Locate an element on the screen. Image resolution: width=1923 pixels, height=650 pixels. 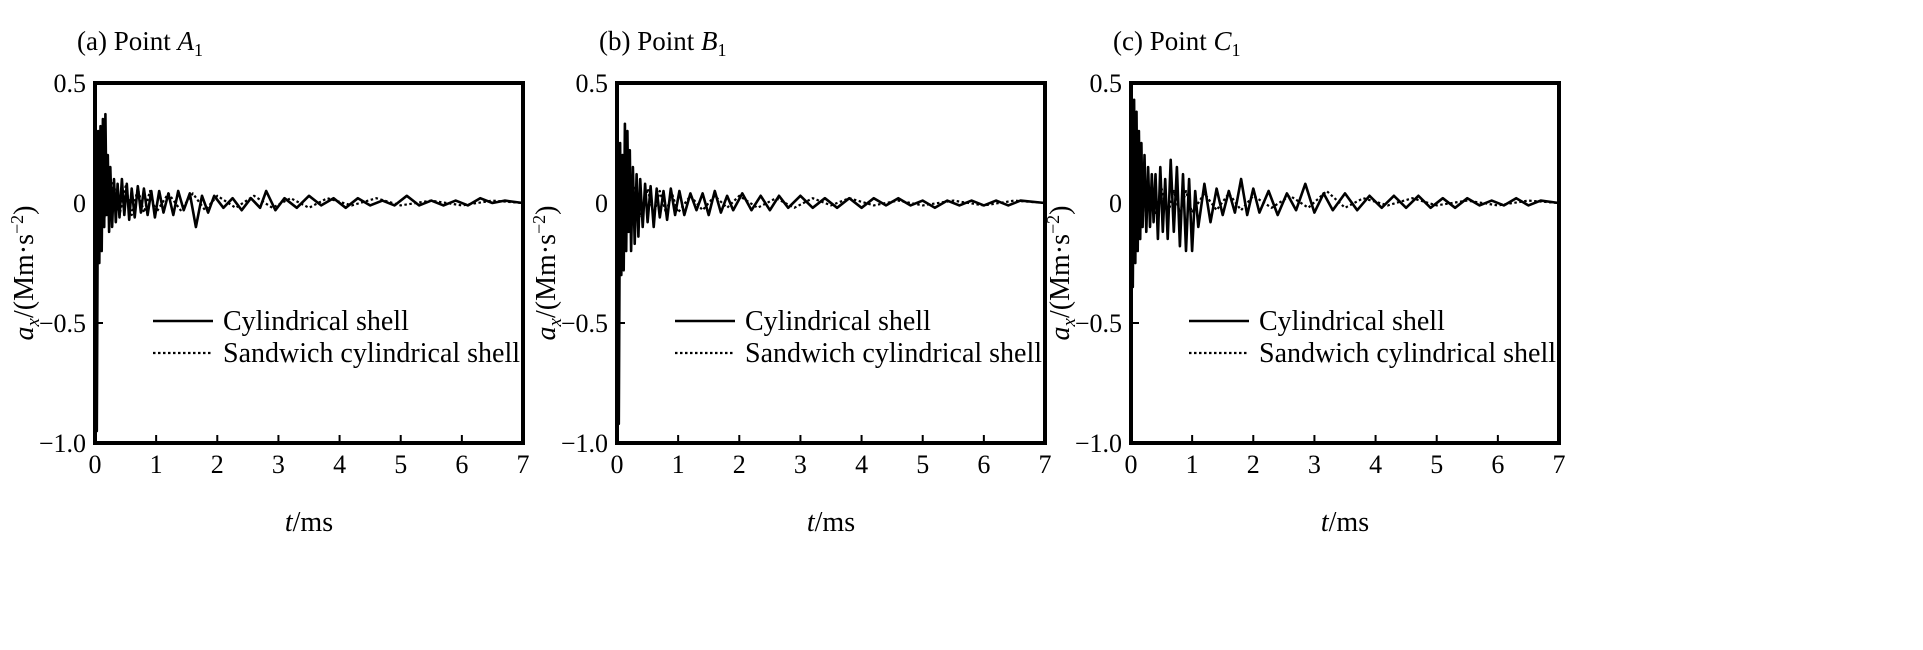
panel-title: (b) Point B1 is located at coordinates (663, 43).